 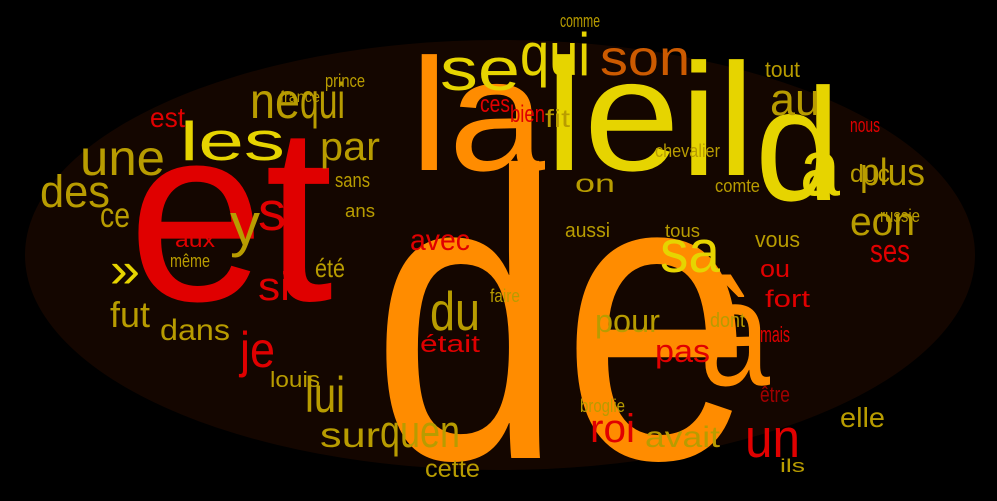 What do you see at coordinates (480, 69) in the screenshot?
I see `word: se` at bounding box center [480, 69].